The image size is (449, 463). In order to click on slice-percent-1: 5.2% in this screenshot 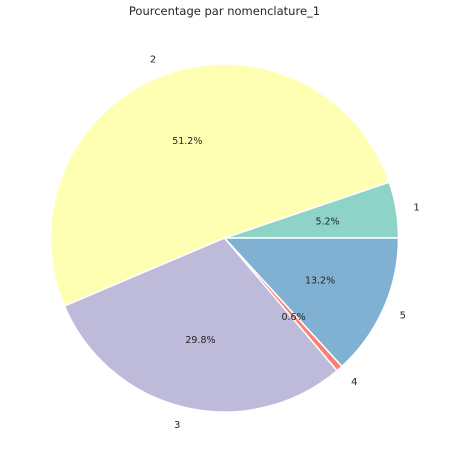, I will do `click(327, 222)`.